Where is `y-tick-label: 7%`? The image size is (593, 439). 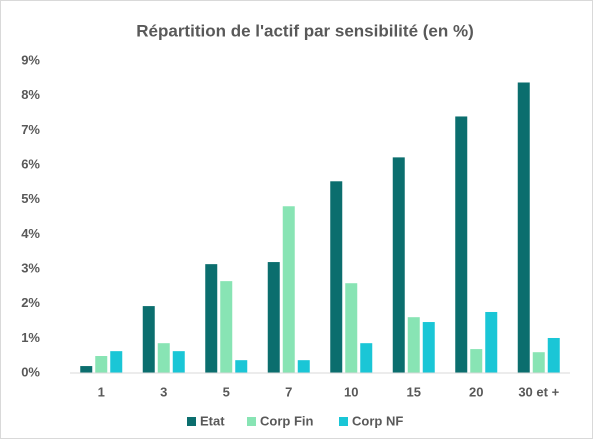
y-tick-label: 7% is located at coordinates (30, 129).